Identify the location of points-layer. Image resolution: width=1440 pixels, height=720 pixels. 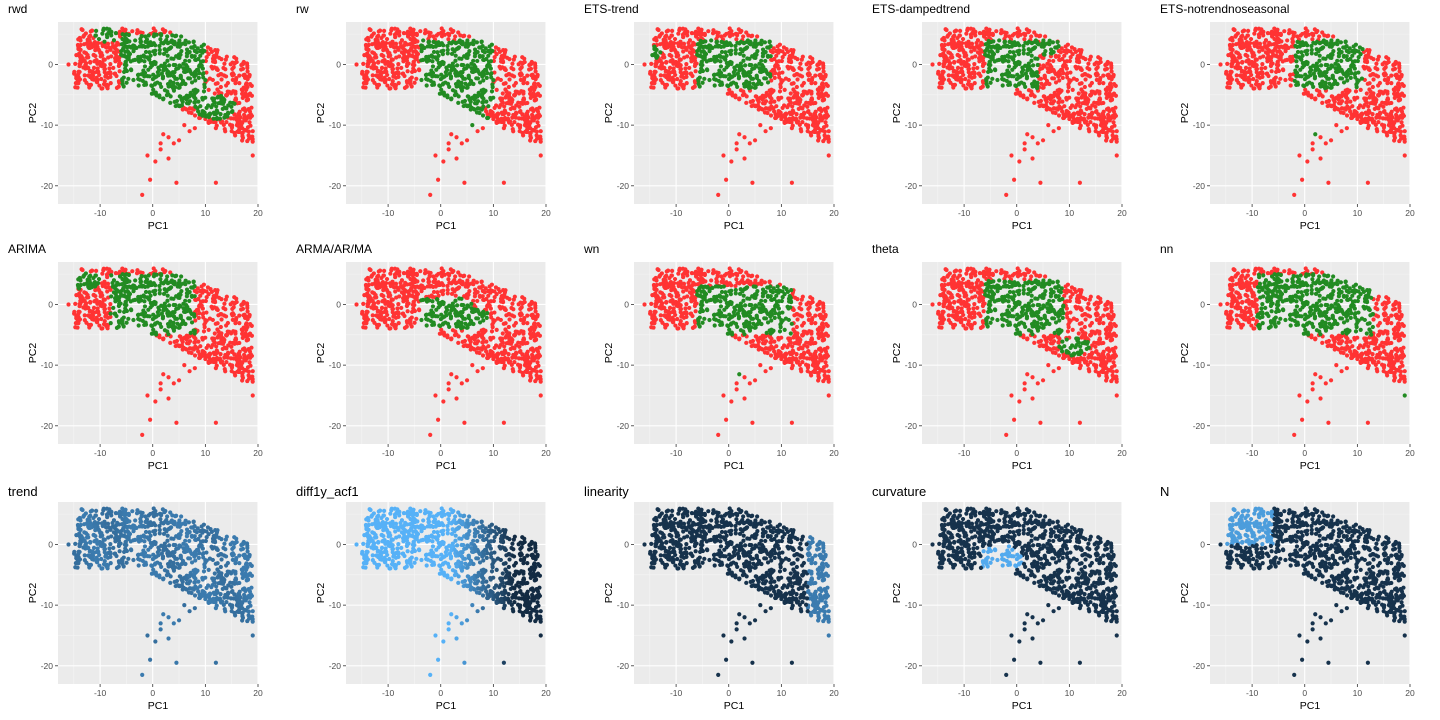
(160, 351).